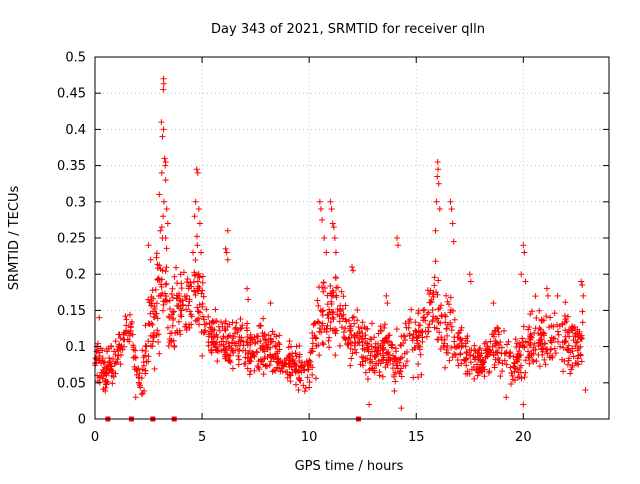  What do you see at coordinates (75, 58) in the screenshot?
I see `y-tick-label: 0.5` at bounding box center [75, 58].